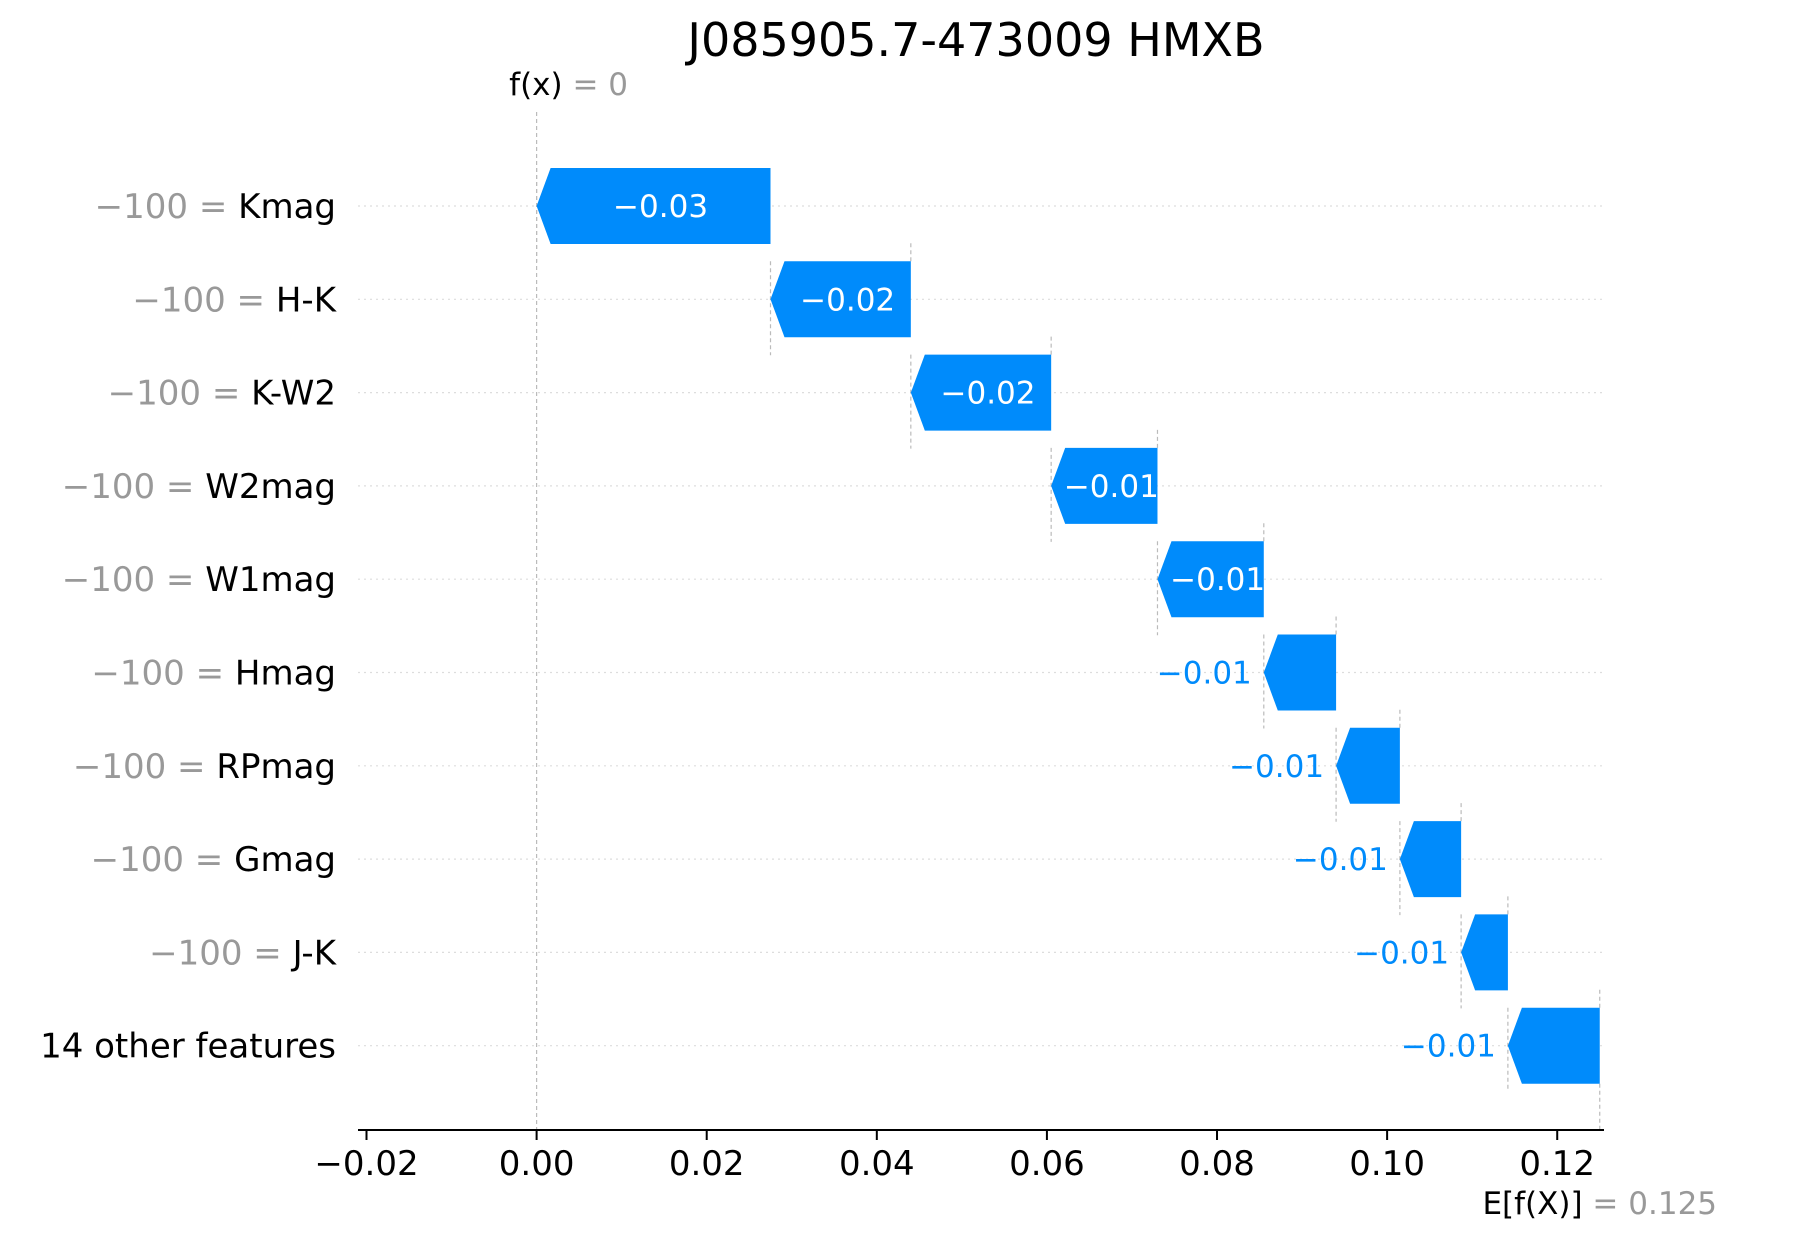 This screenshot has width=1800, height=1236. I want to click on svg-text: f(x) = 0, so click(568, 85).